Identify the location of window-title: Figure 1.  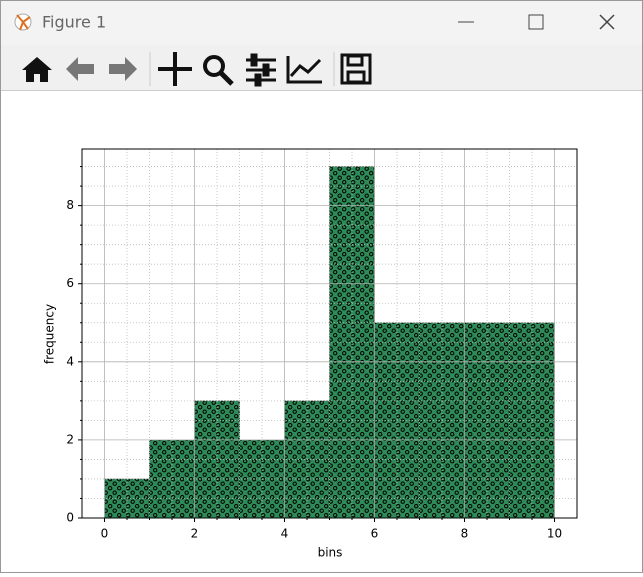
(74, 22).